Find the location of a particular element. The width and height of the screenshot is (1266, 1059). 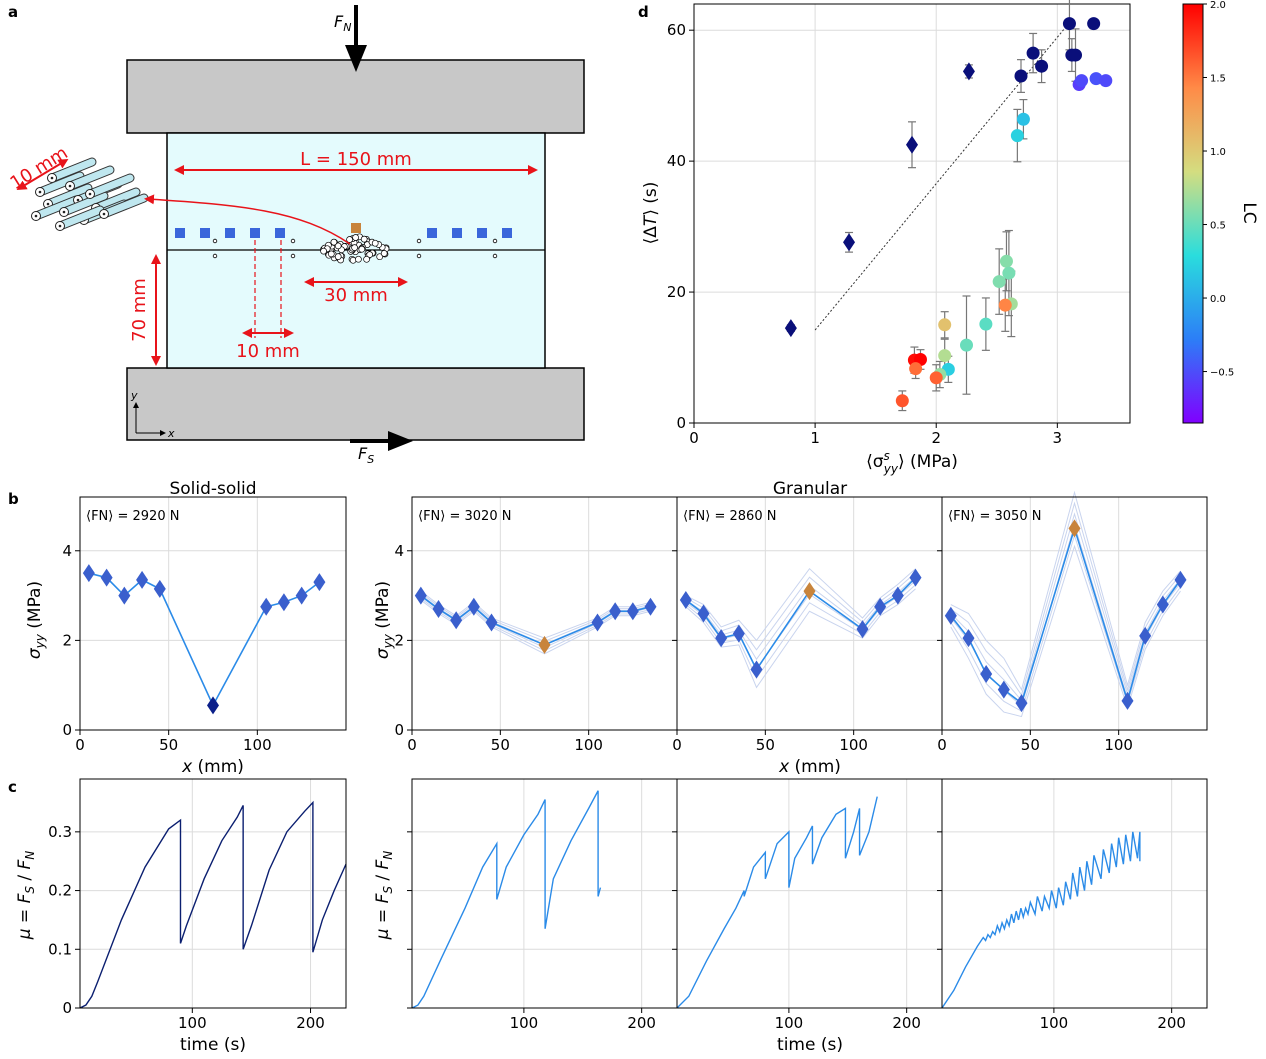

plot-frame-b is located at coordinates (1074, 613).